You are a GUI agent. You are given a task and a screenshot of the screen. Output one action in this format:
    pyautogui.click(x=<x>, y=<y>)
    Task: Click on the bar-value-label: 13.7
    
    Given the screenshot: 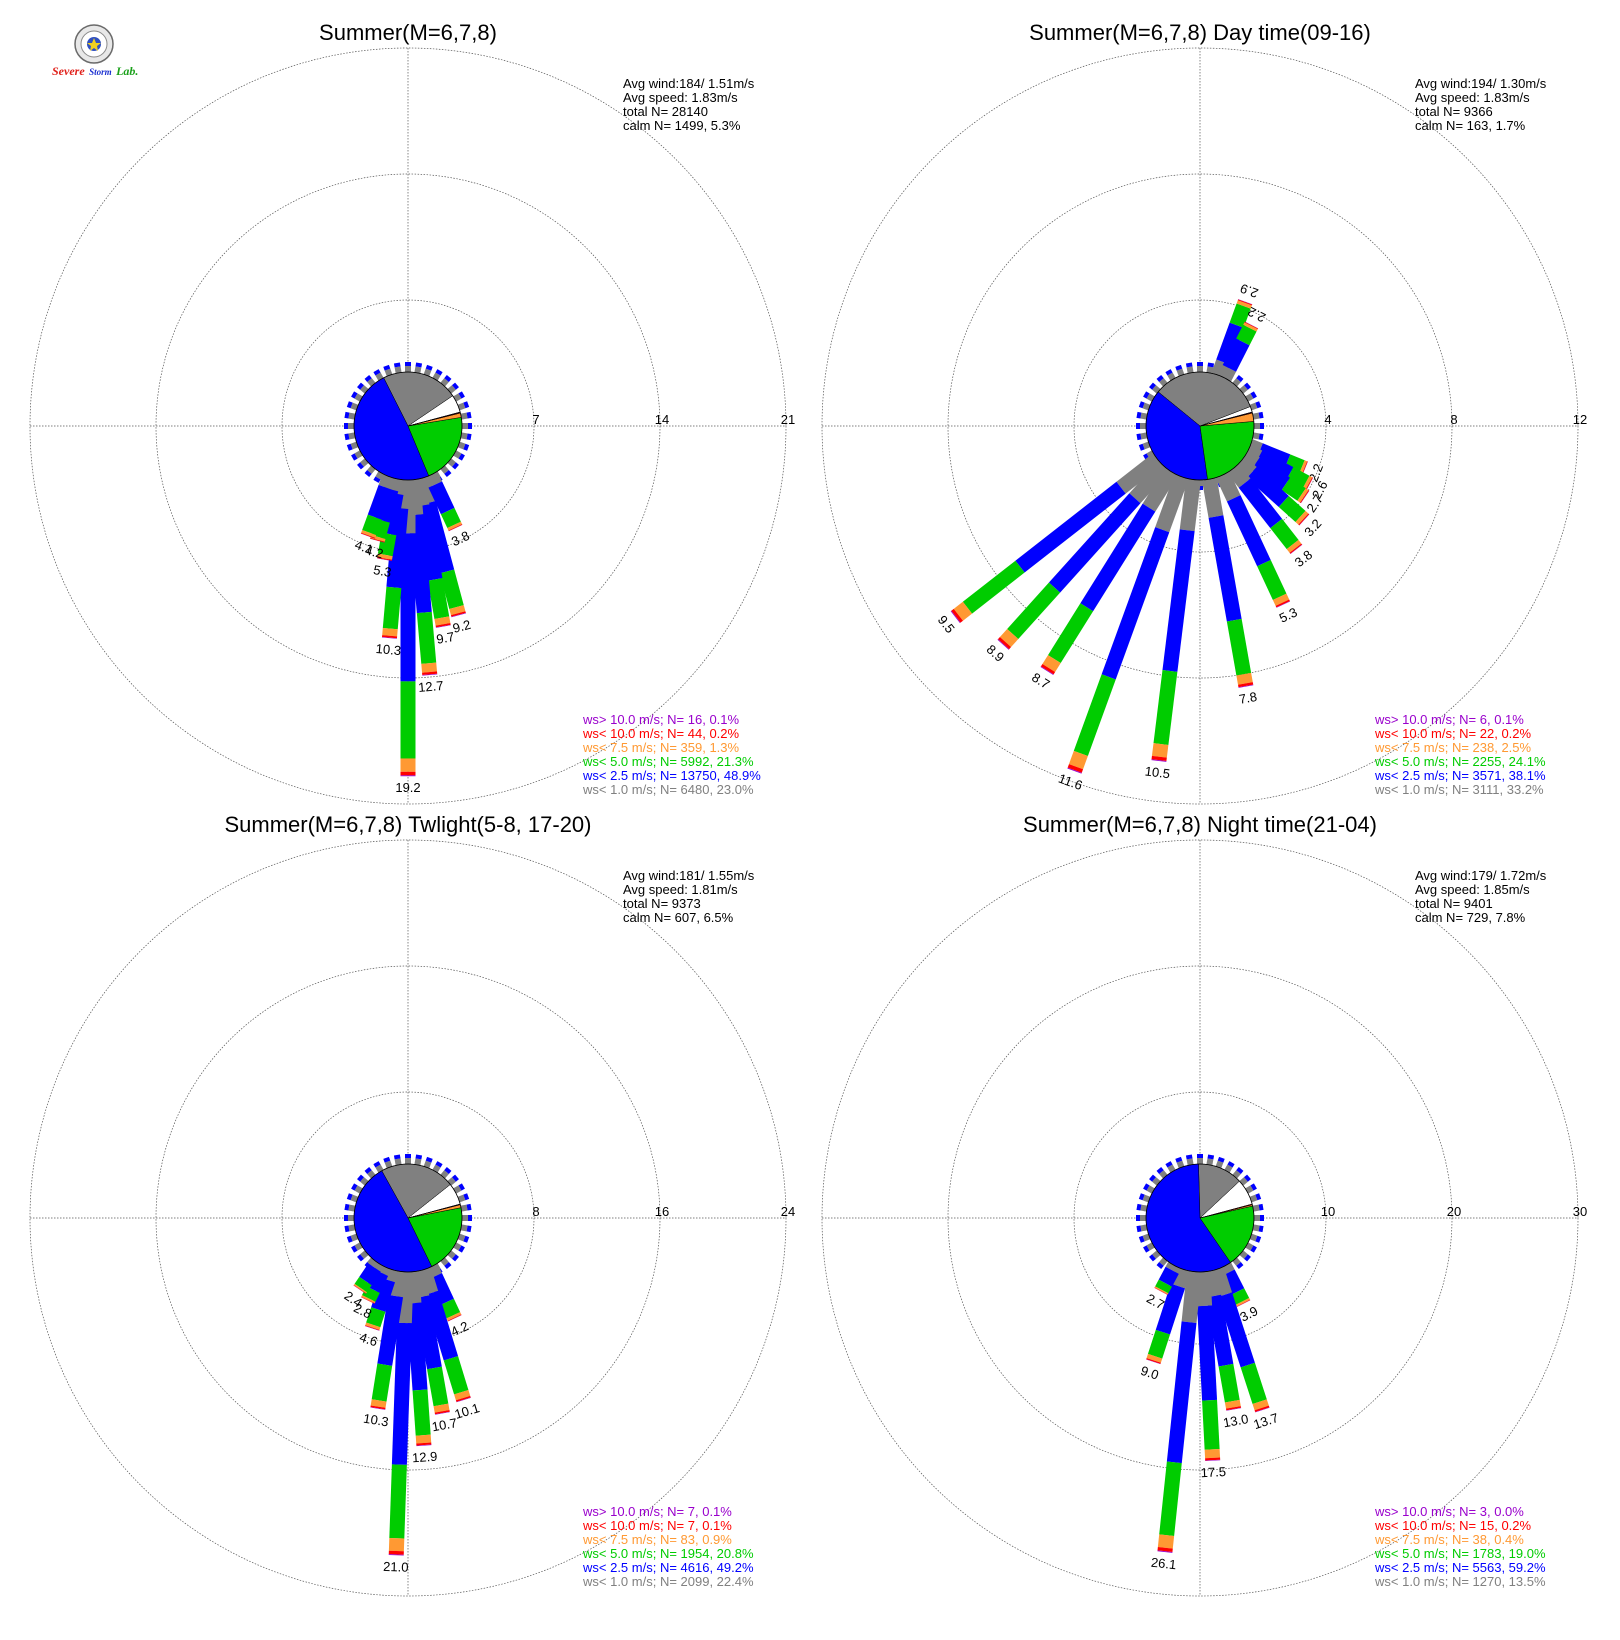 What is the action you would take?
    pyautogui.click(x=1266, y=1421)
    